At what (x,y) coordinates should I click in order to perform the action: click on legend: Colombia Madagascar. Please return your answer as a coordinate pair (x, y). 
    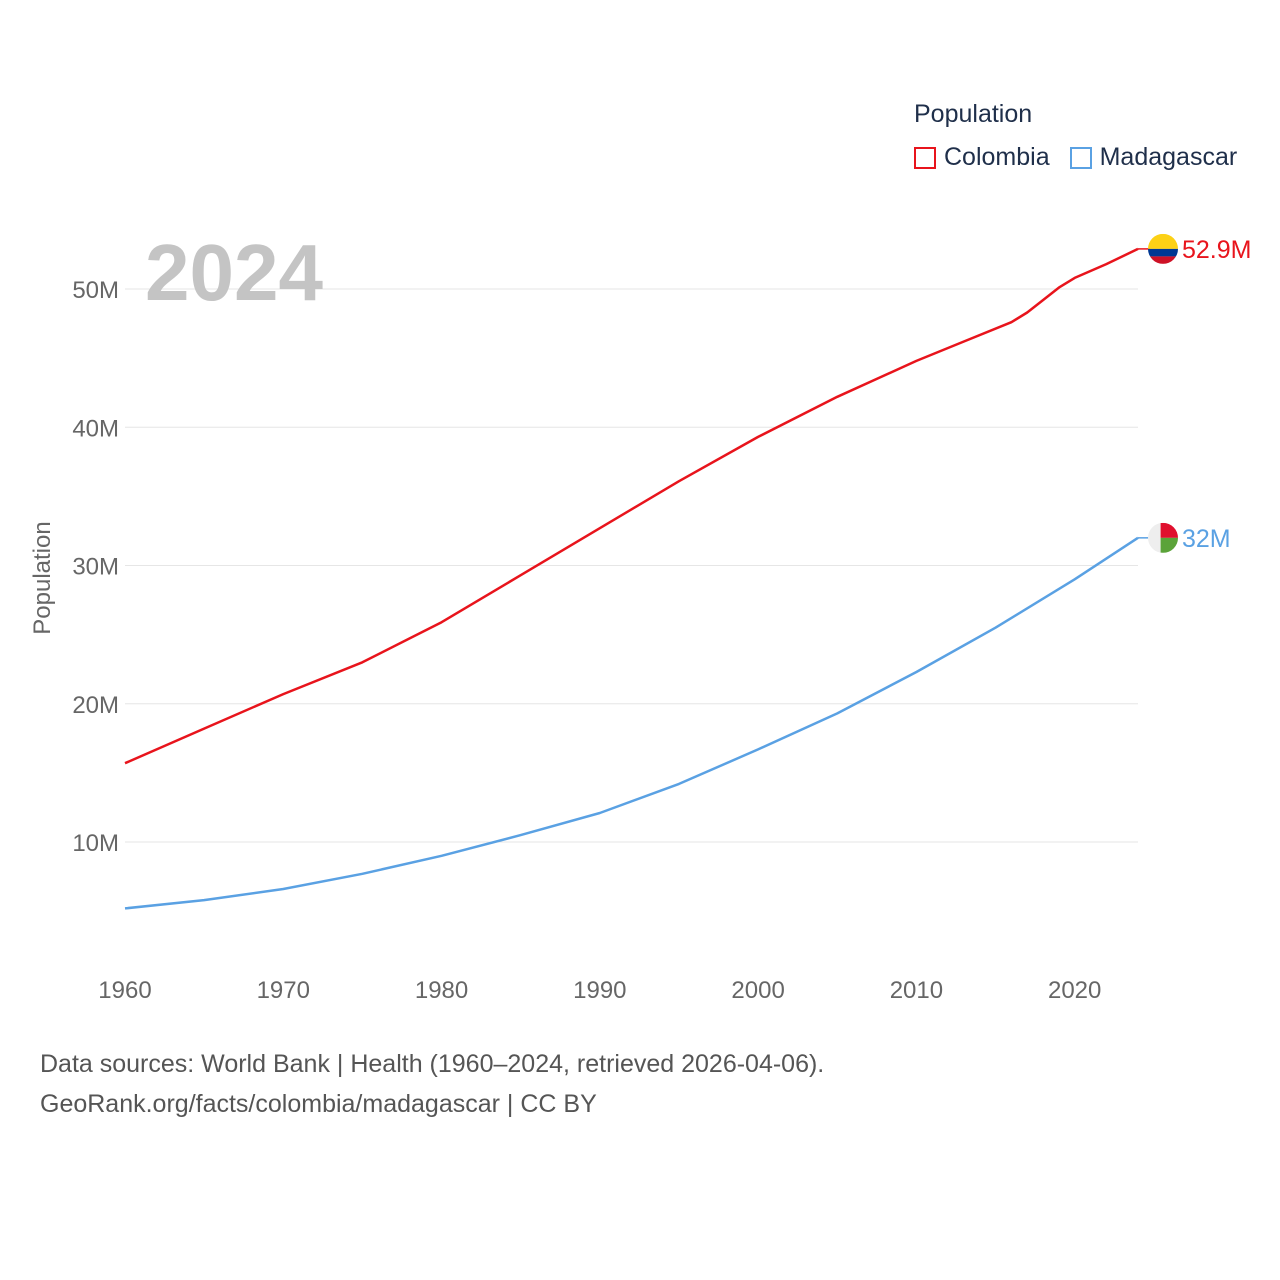
    Looking at the image, I should click on (1085, 157).